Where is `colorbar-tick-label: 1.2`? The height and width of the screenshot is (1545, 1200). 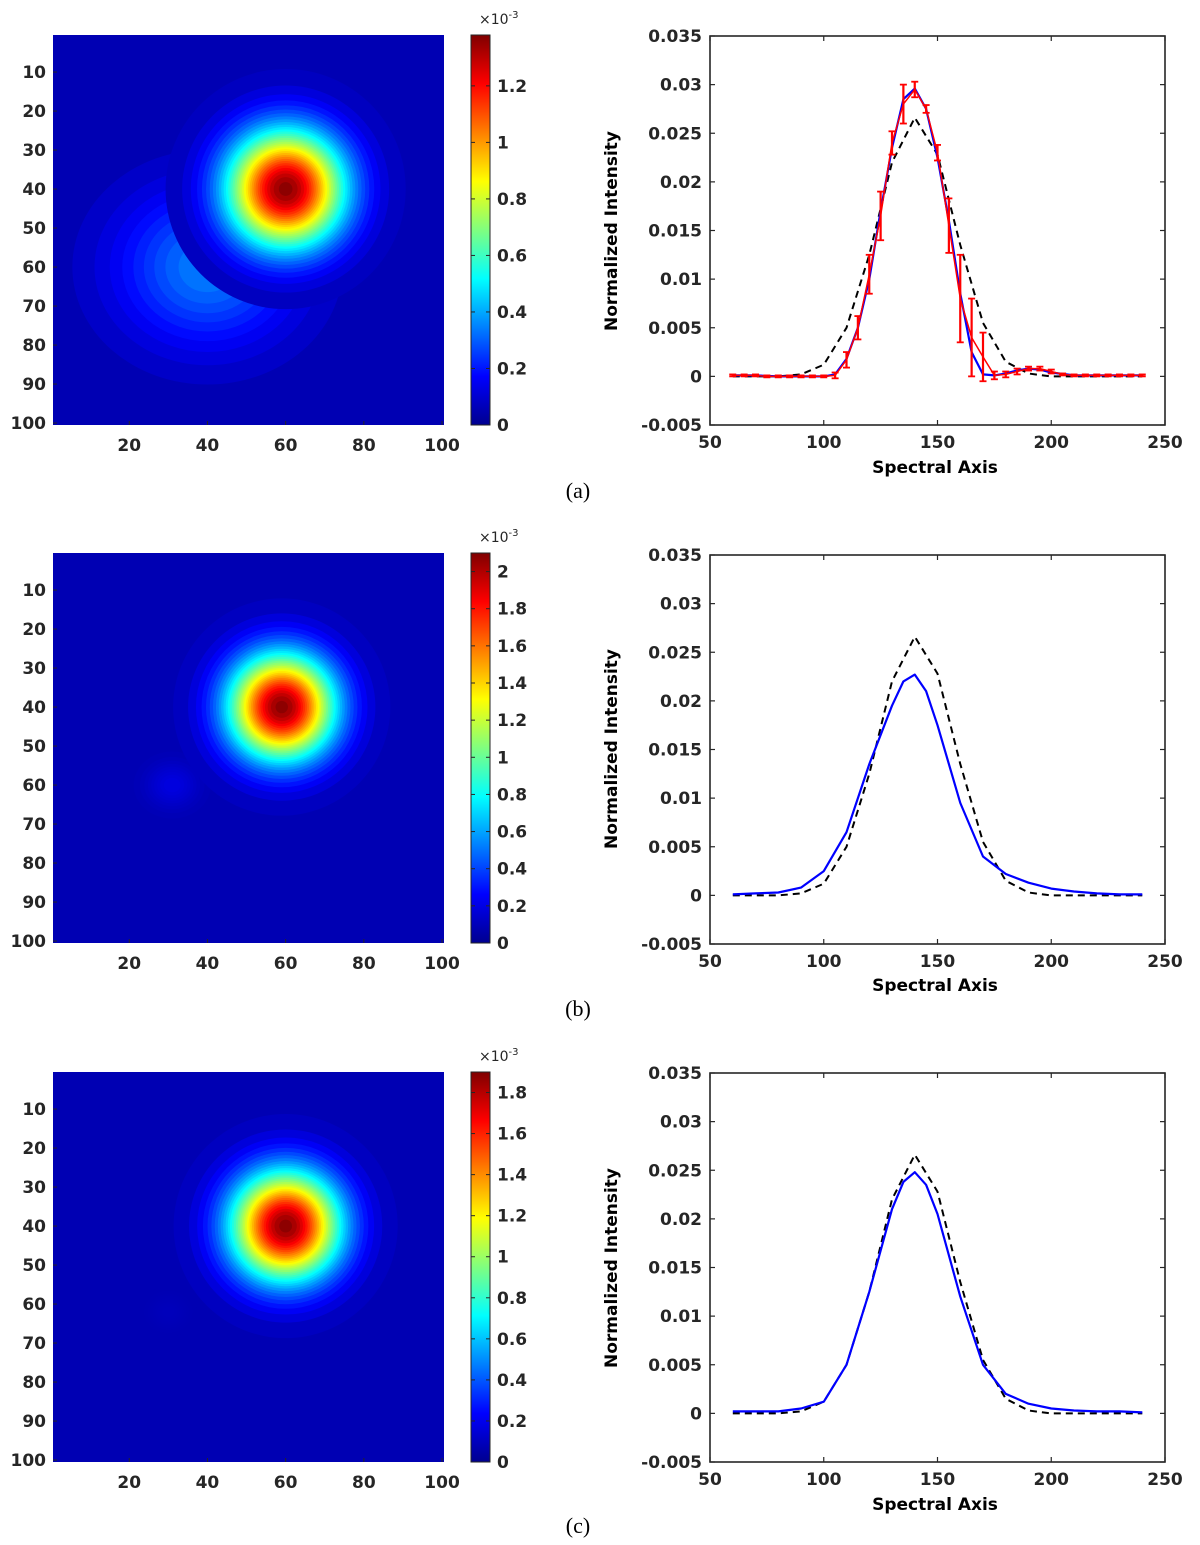 colorbar-tick-label: 1.2 is located at coordinates (512, 87).